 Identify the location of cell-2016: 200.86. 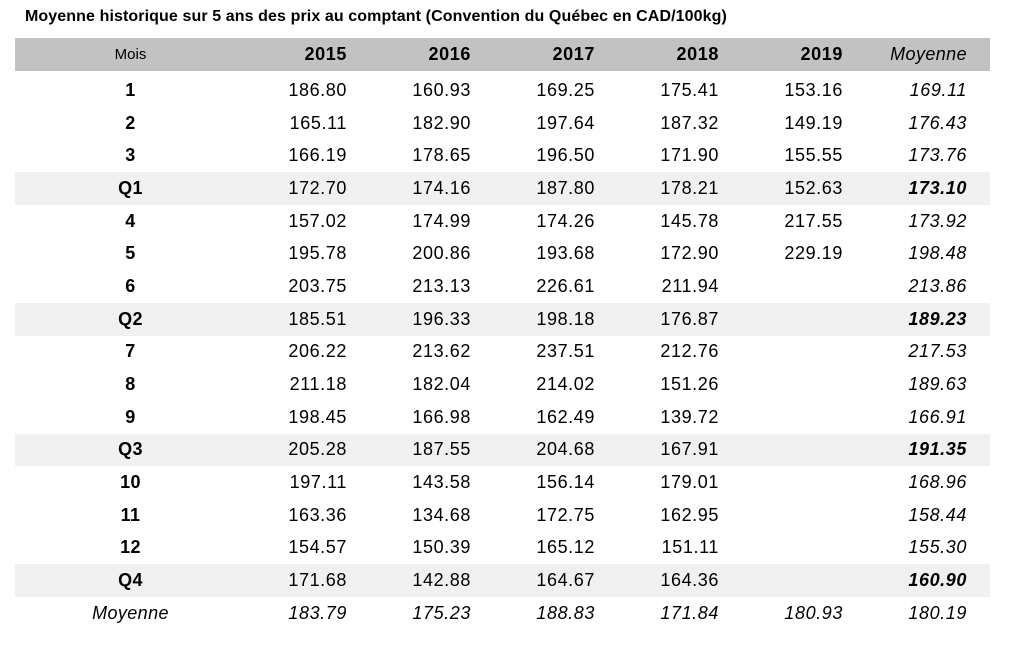
(441, 253).